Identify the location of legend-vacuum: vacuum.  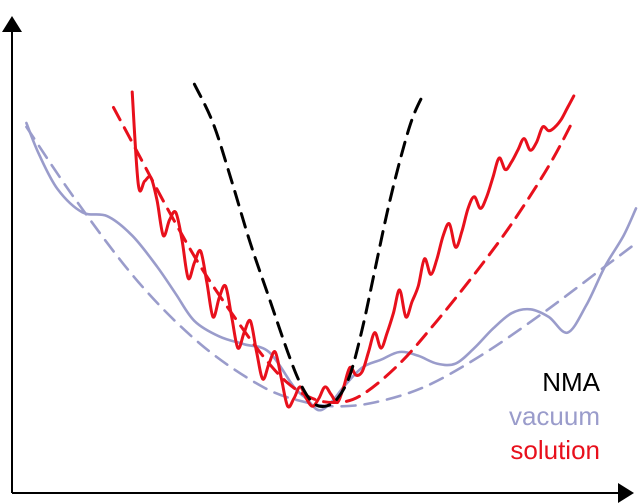
(554, 416).